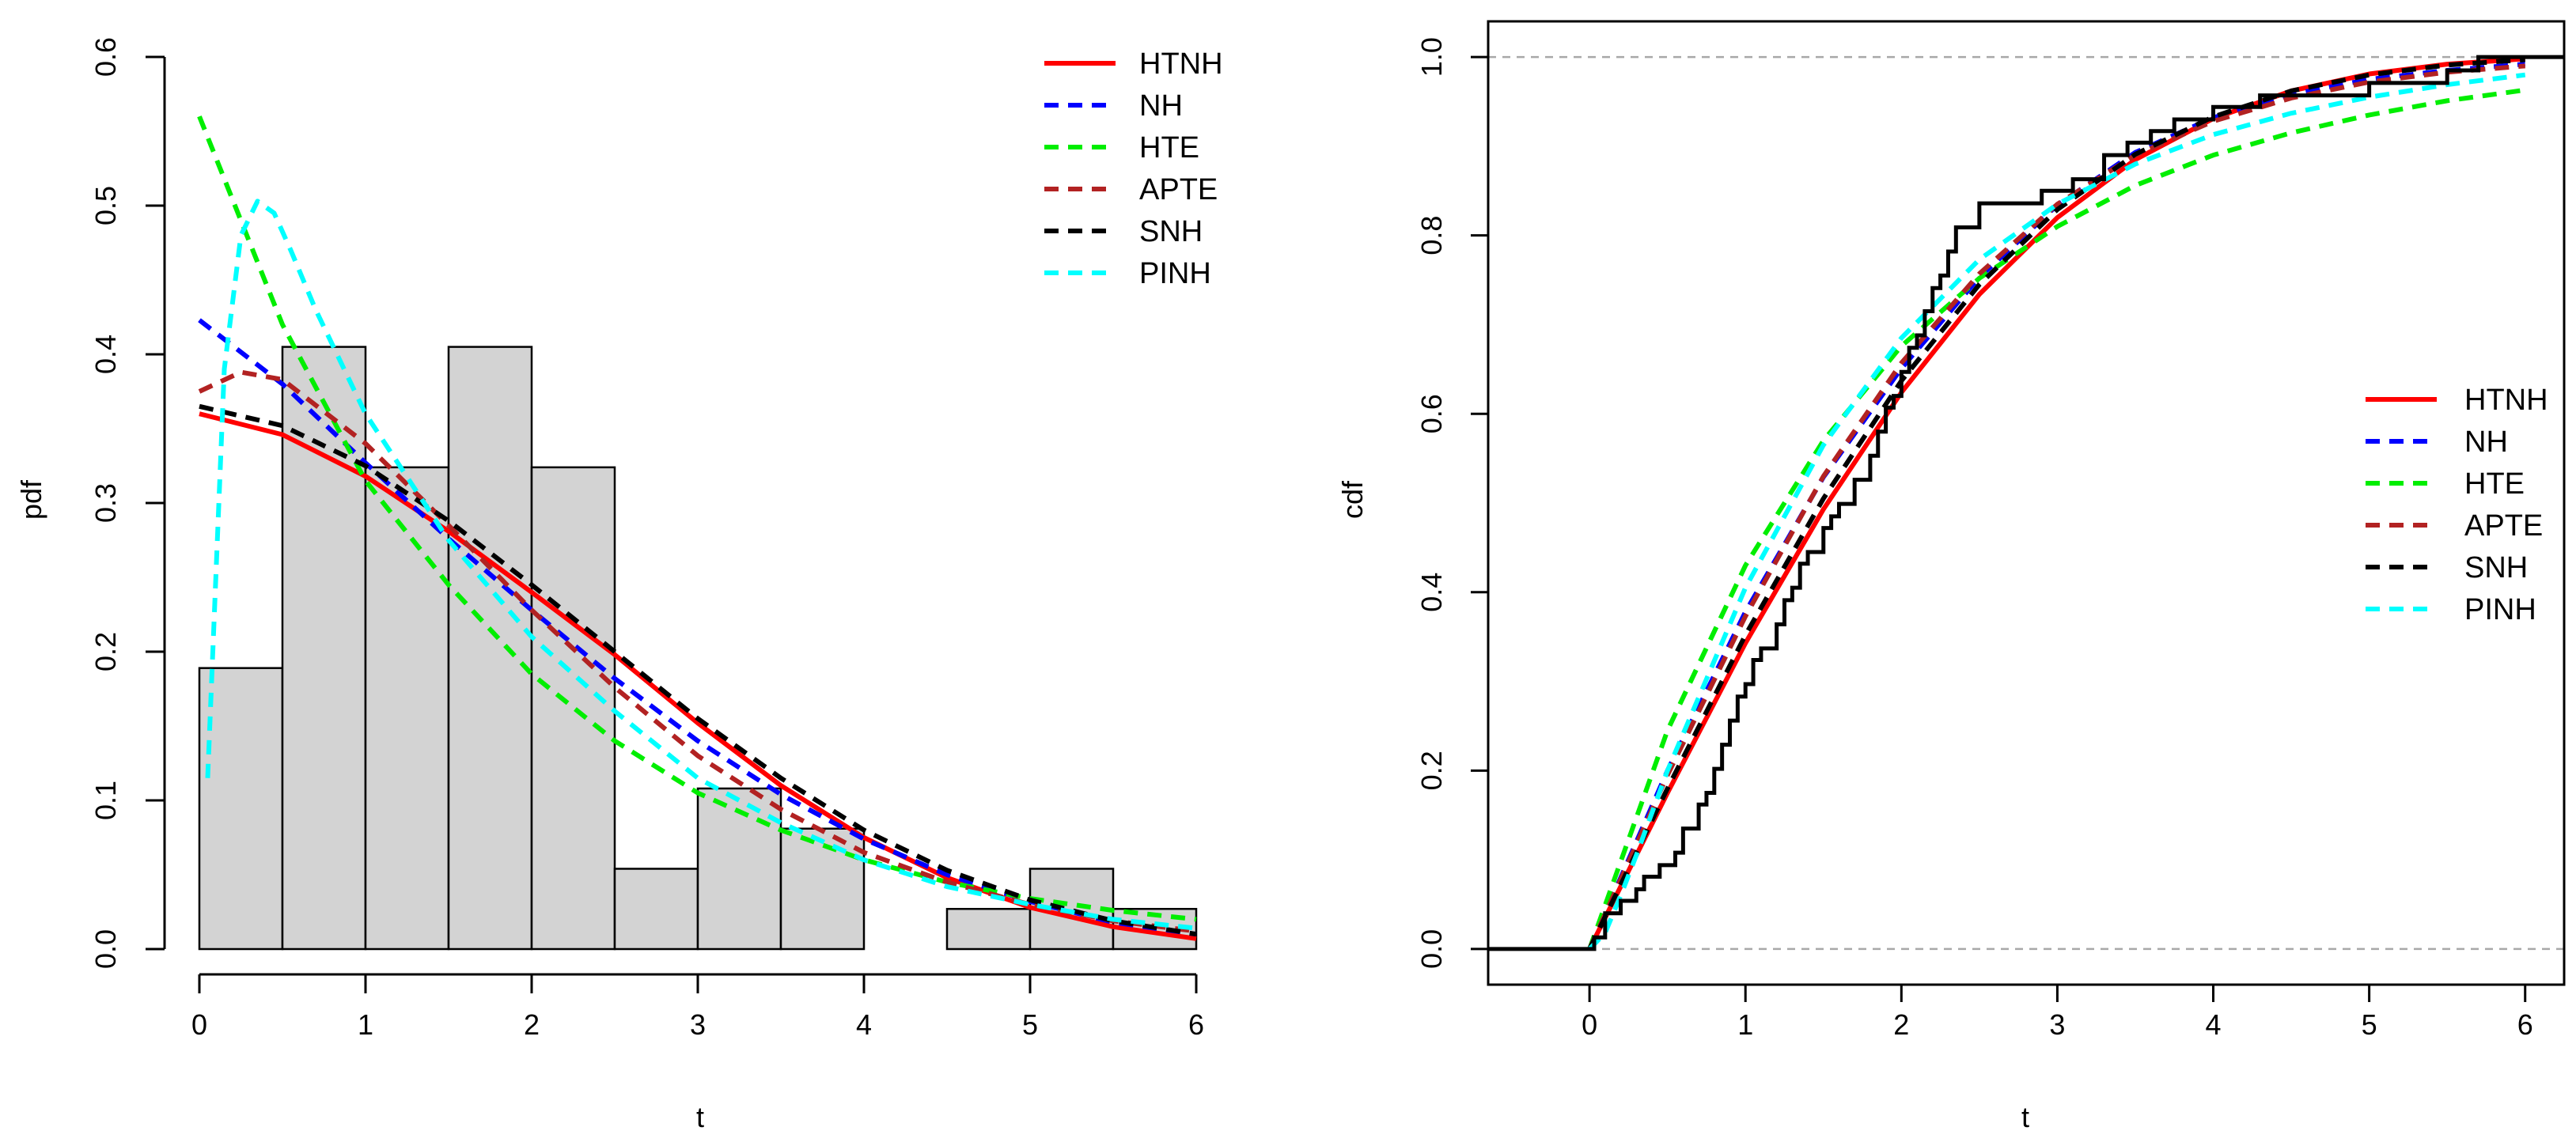  I want to click on pdf-legend: HTNH NH HTE APTE SNH PINH, so click(1133, 168).